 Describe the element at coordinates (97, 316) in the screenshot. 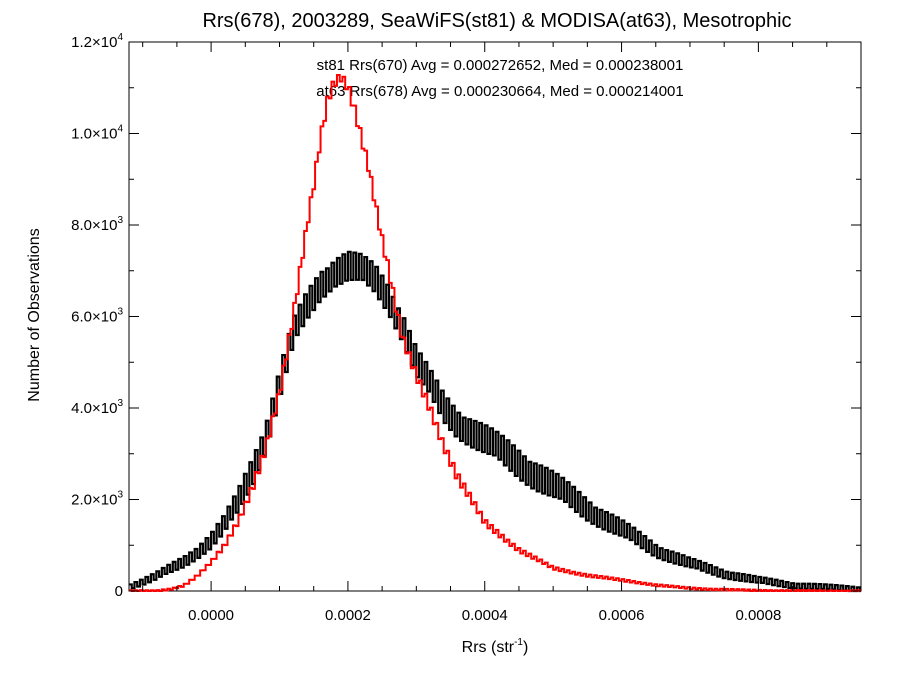

I see `y-tick-label: 6.0×10³` at that location.